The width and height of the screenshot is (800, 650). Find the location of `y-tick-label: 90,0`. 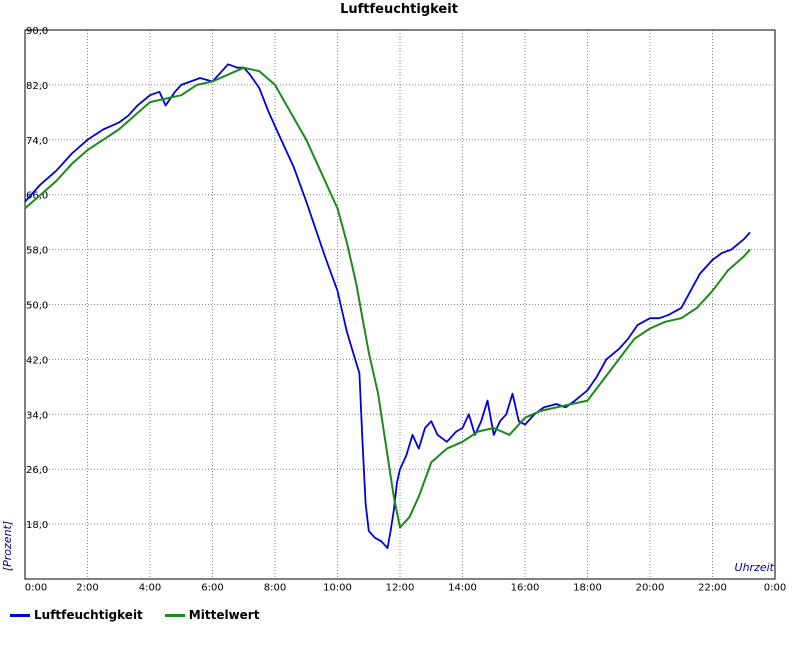

y-tick-label: 90,0 is located at coordinates (37, 31).